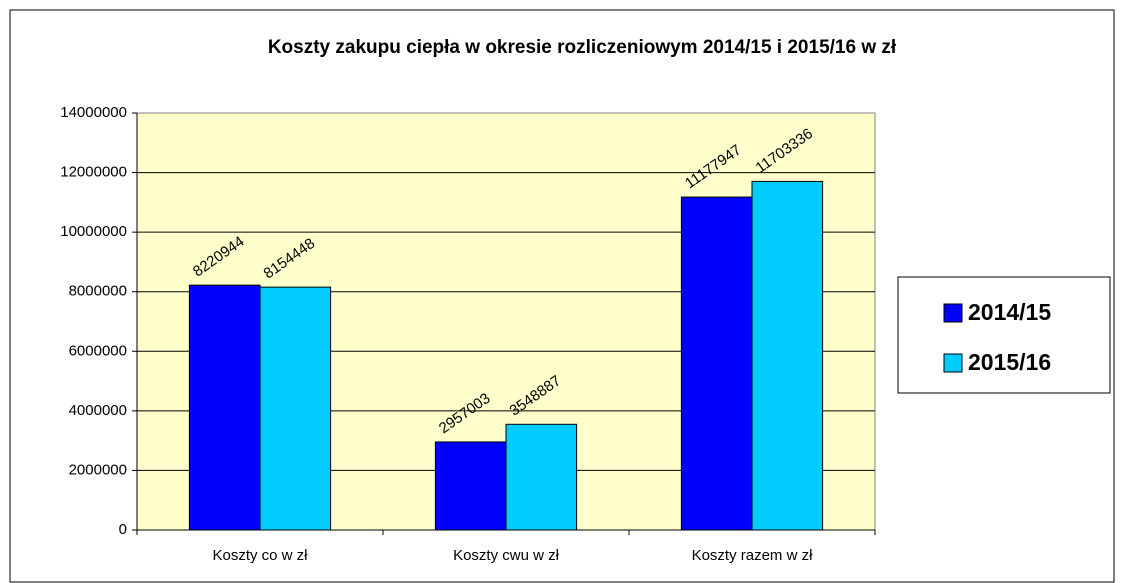  Describe the element at coordinates (98, 350) in the screenshot. I see `y-tick-label: 6000000` at that location.